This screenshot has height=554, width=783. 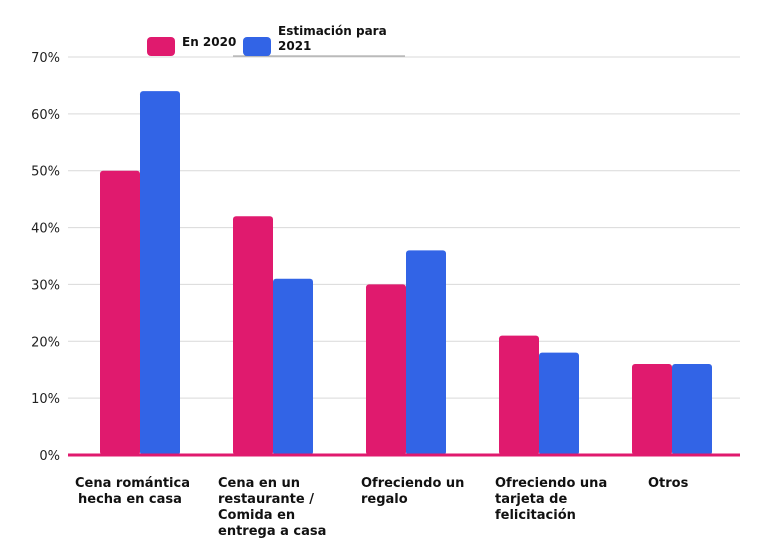 What do you see at coordinates (45, 399) in the screenshot?
I see `y-tick-label: 10%` at bounding box center [45, 399].